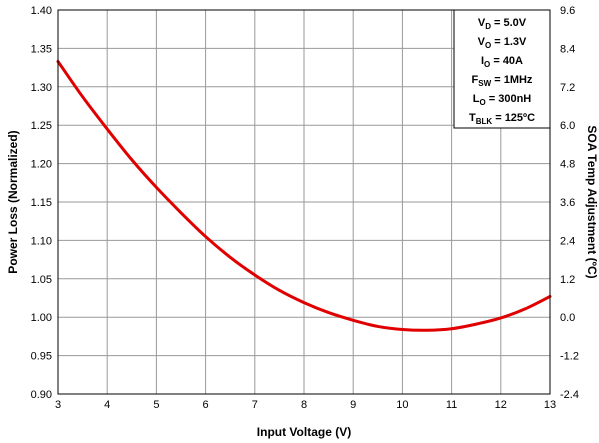  What do you see at coordinates (501, 405) in the screenshot?
I see `x-tick-label: 12` at bounding box center [501, 405].